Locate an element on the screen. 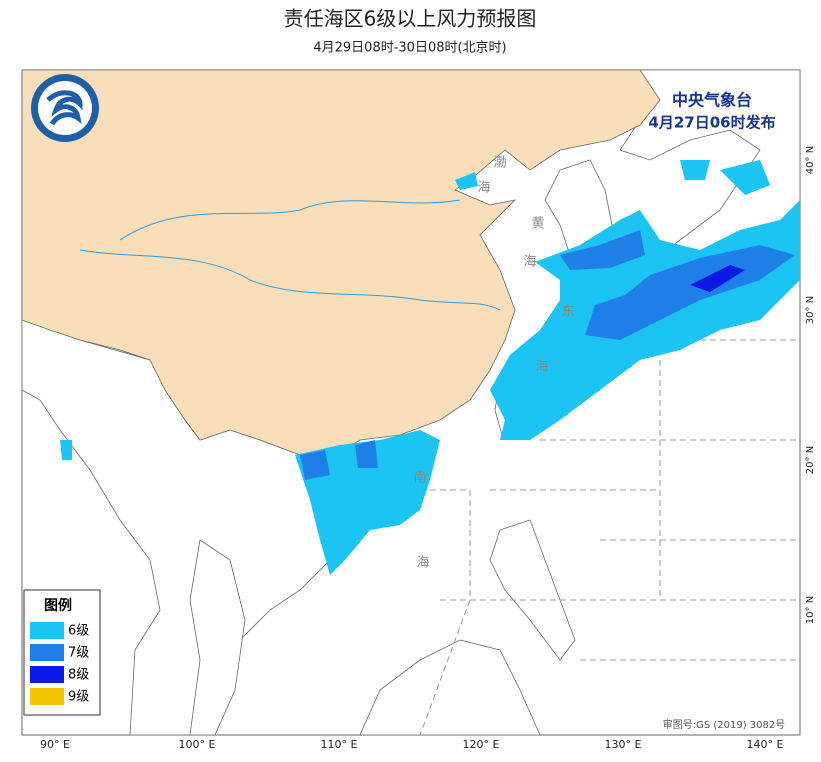 The height and width of the screenshot is (762, 821). lat-label: 10° N is located at coordinates (810, 610).